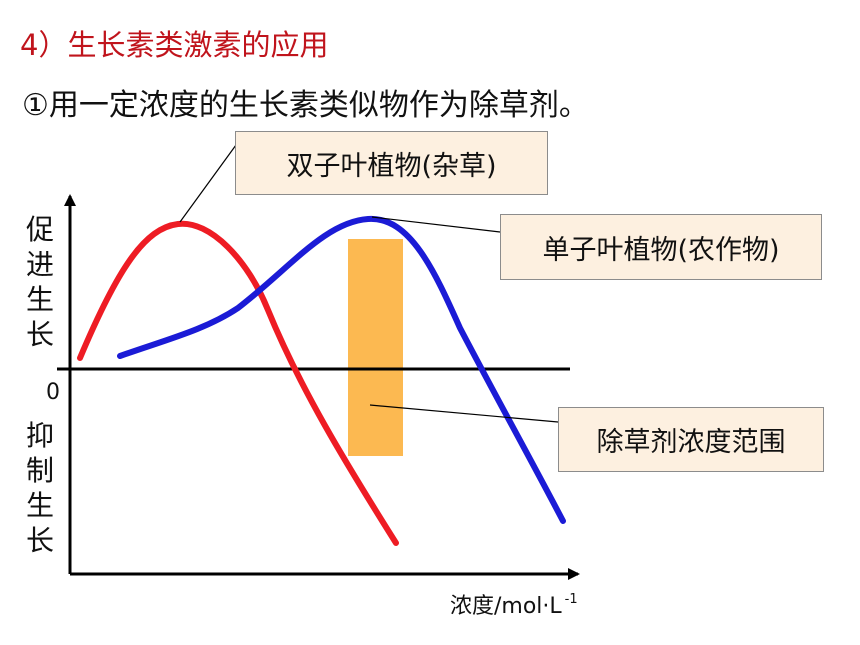 Image resolution: width=860 pixels, height=645 pixels. Describe the element at coordinates (208, 183) in the screenshot. I see `dicot-leader-line` at that location.